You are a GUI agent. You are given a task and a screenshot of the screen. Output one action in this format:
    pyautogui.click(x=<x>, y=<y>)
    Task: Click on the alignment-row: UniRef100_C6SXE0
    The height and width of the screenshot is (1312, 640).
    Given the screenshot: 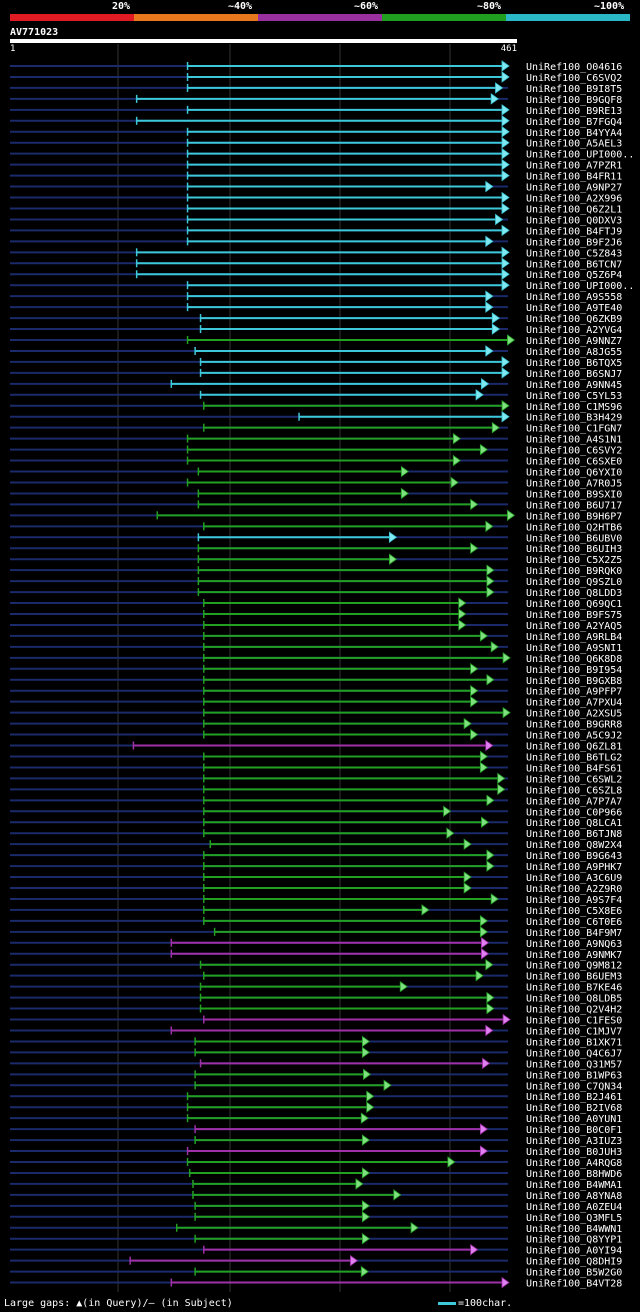 What is the action you would take?
    pyautogui.click(x=316, y=461)
    